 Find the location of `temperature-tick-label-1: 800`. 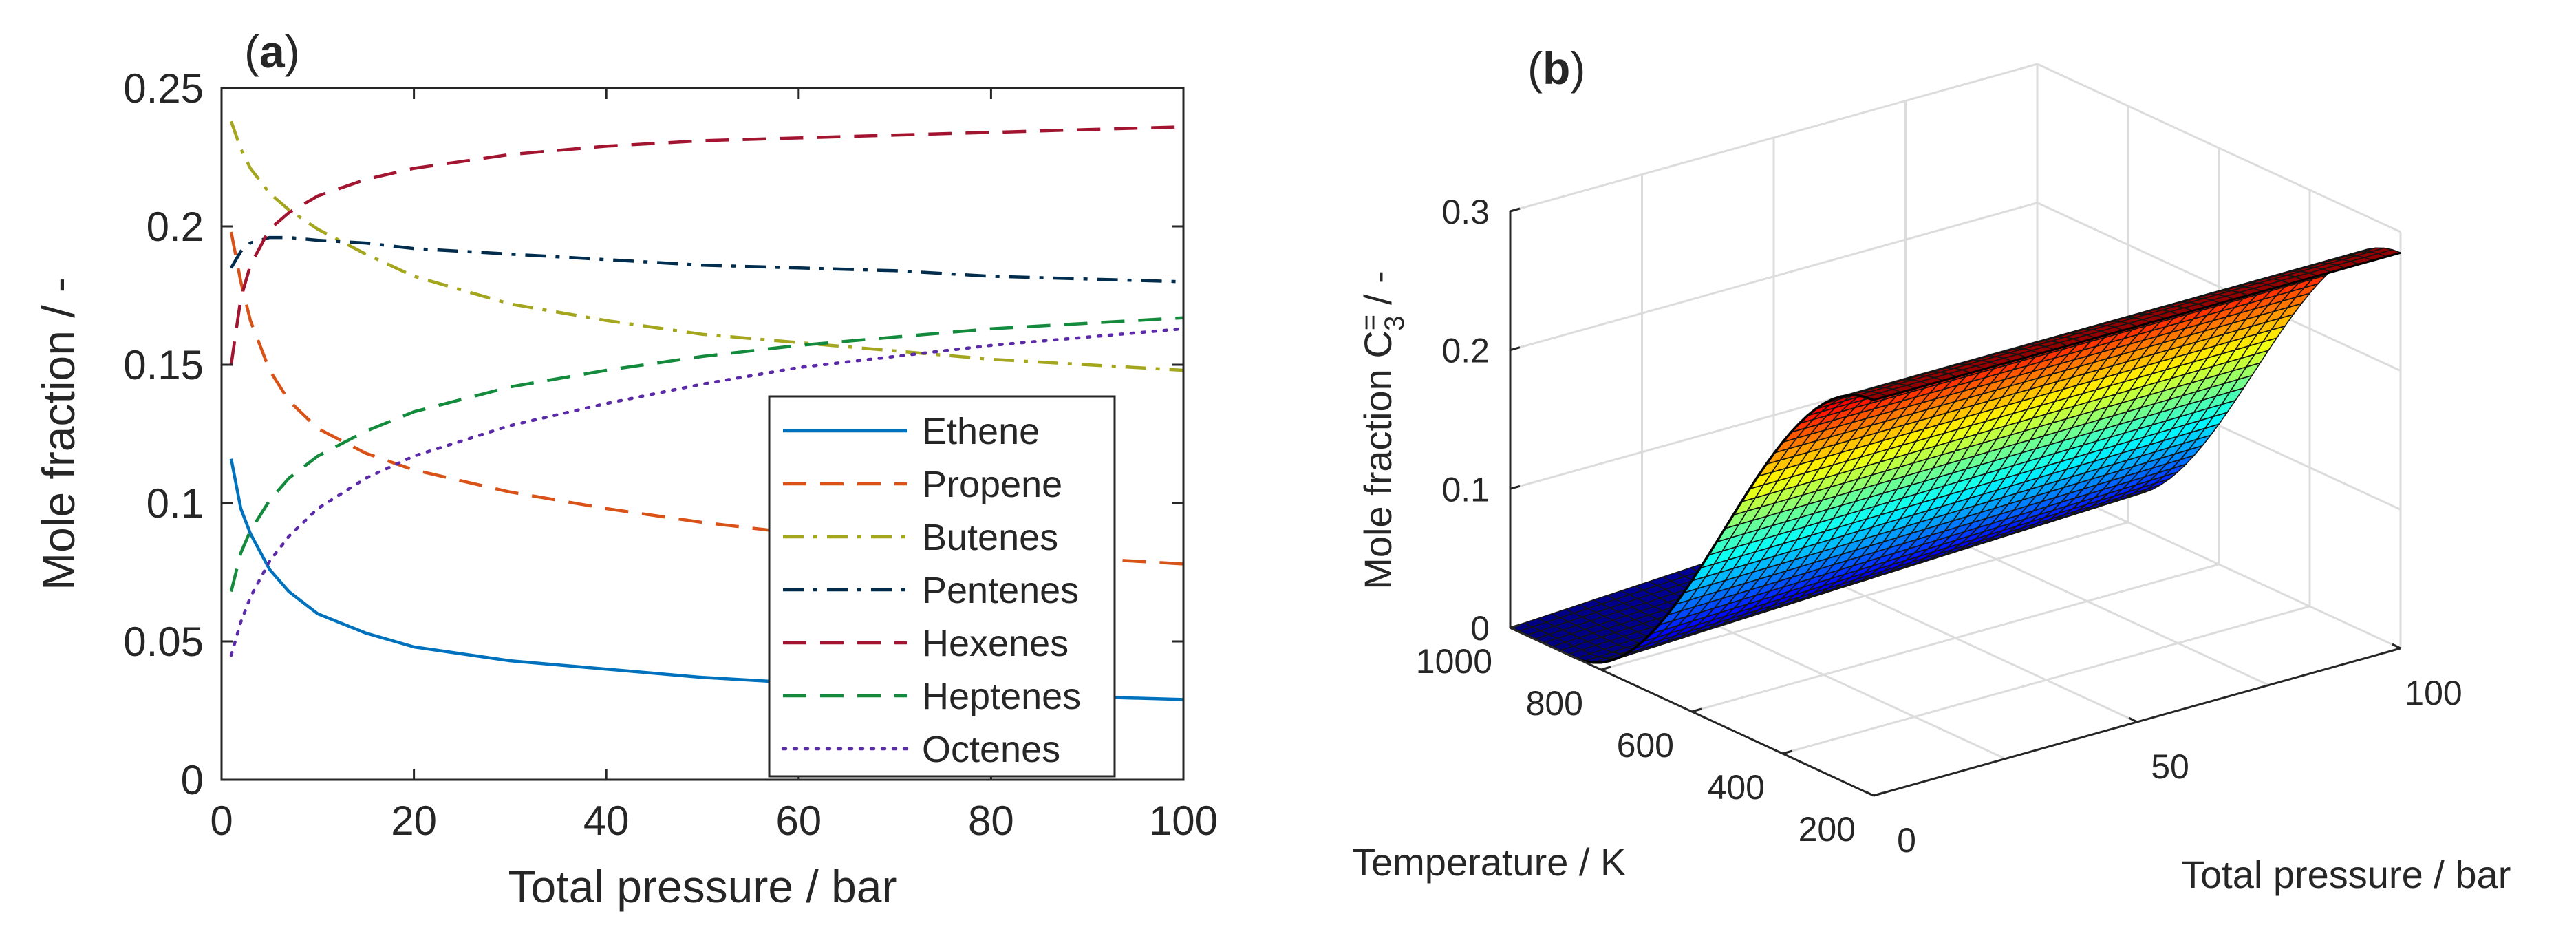

temperature-tick-label-1: 800 is located at coordinates (1554, 703).